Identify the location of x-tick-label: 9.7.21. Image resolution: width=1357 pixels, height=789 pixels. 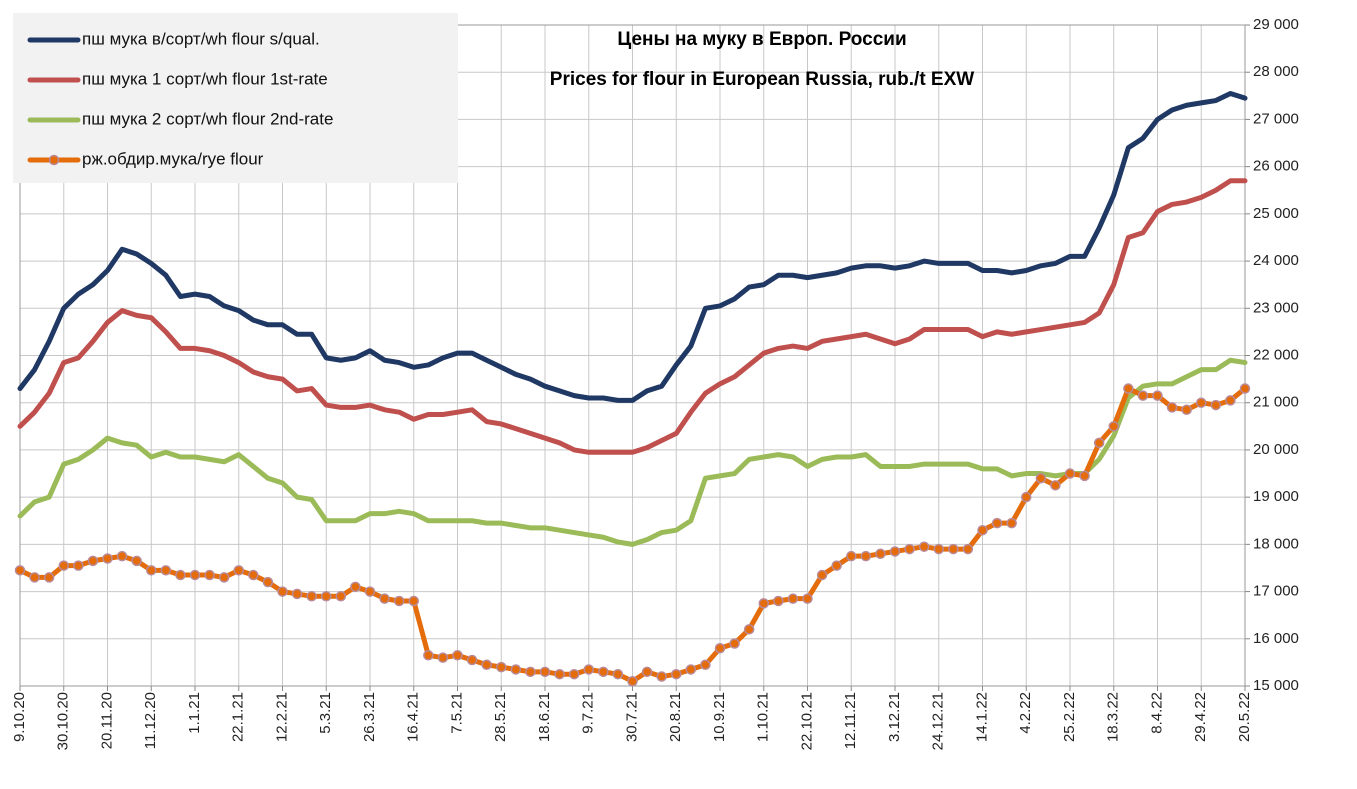
(588, 713).